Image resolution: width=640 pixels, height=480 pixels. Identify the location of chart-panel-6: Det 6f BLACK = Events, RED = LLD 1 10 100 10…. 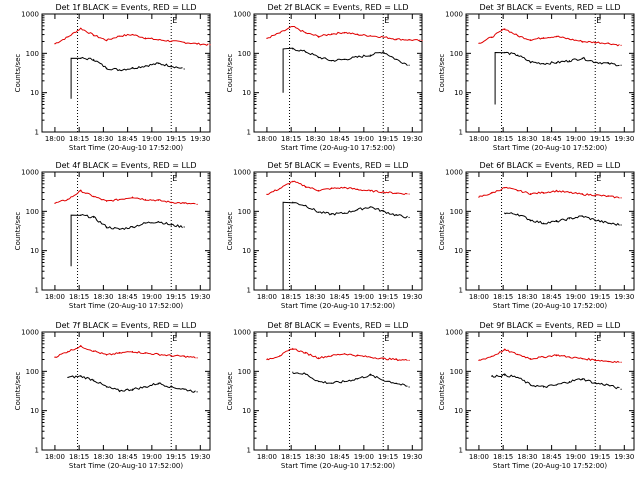
(536, 235).